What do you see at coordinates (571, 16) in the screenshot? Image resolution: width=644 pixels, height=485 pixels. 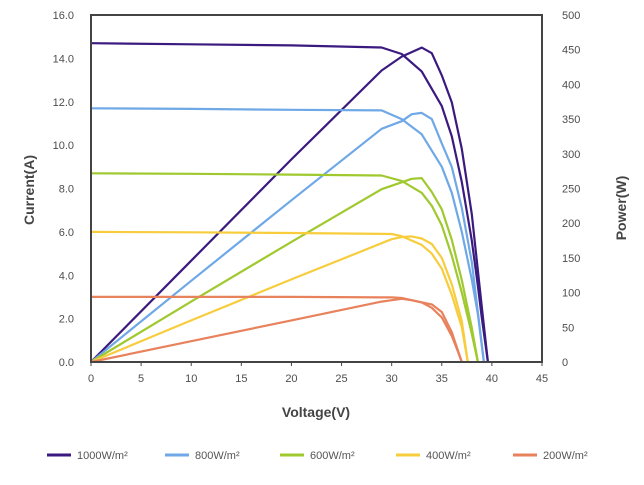 I see `y-right-tick-label: 500` at bounding box center [571, 16].